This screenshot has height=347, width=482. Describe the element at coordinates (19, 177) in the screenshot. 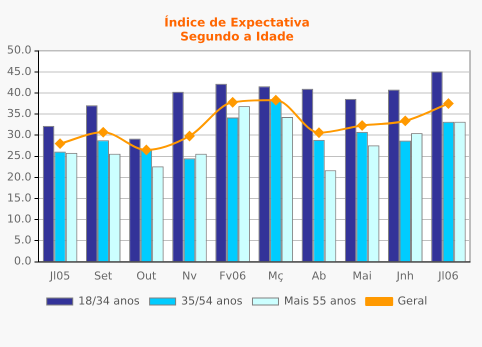

I see `y-tick-label: 20.0` at that location.